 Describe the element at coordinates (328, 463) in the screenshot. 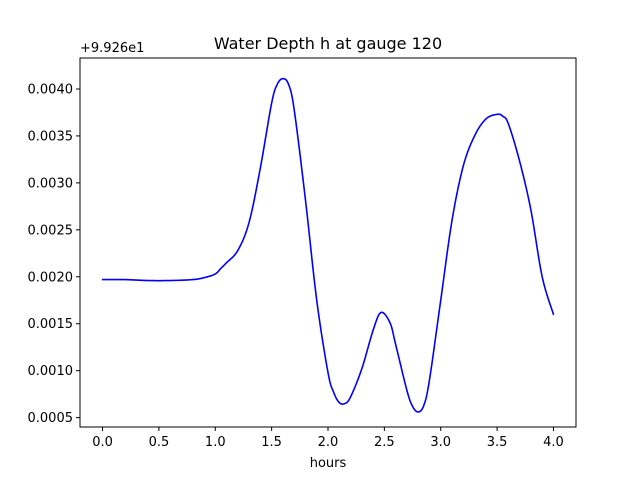

I see `x-axis-label: hours` at that location.